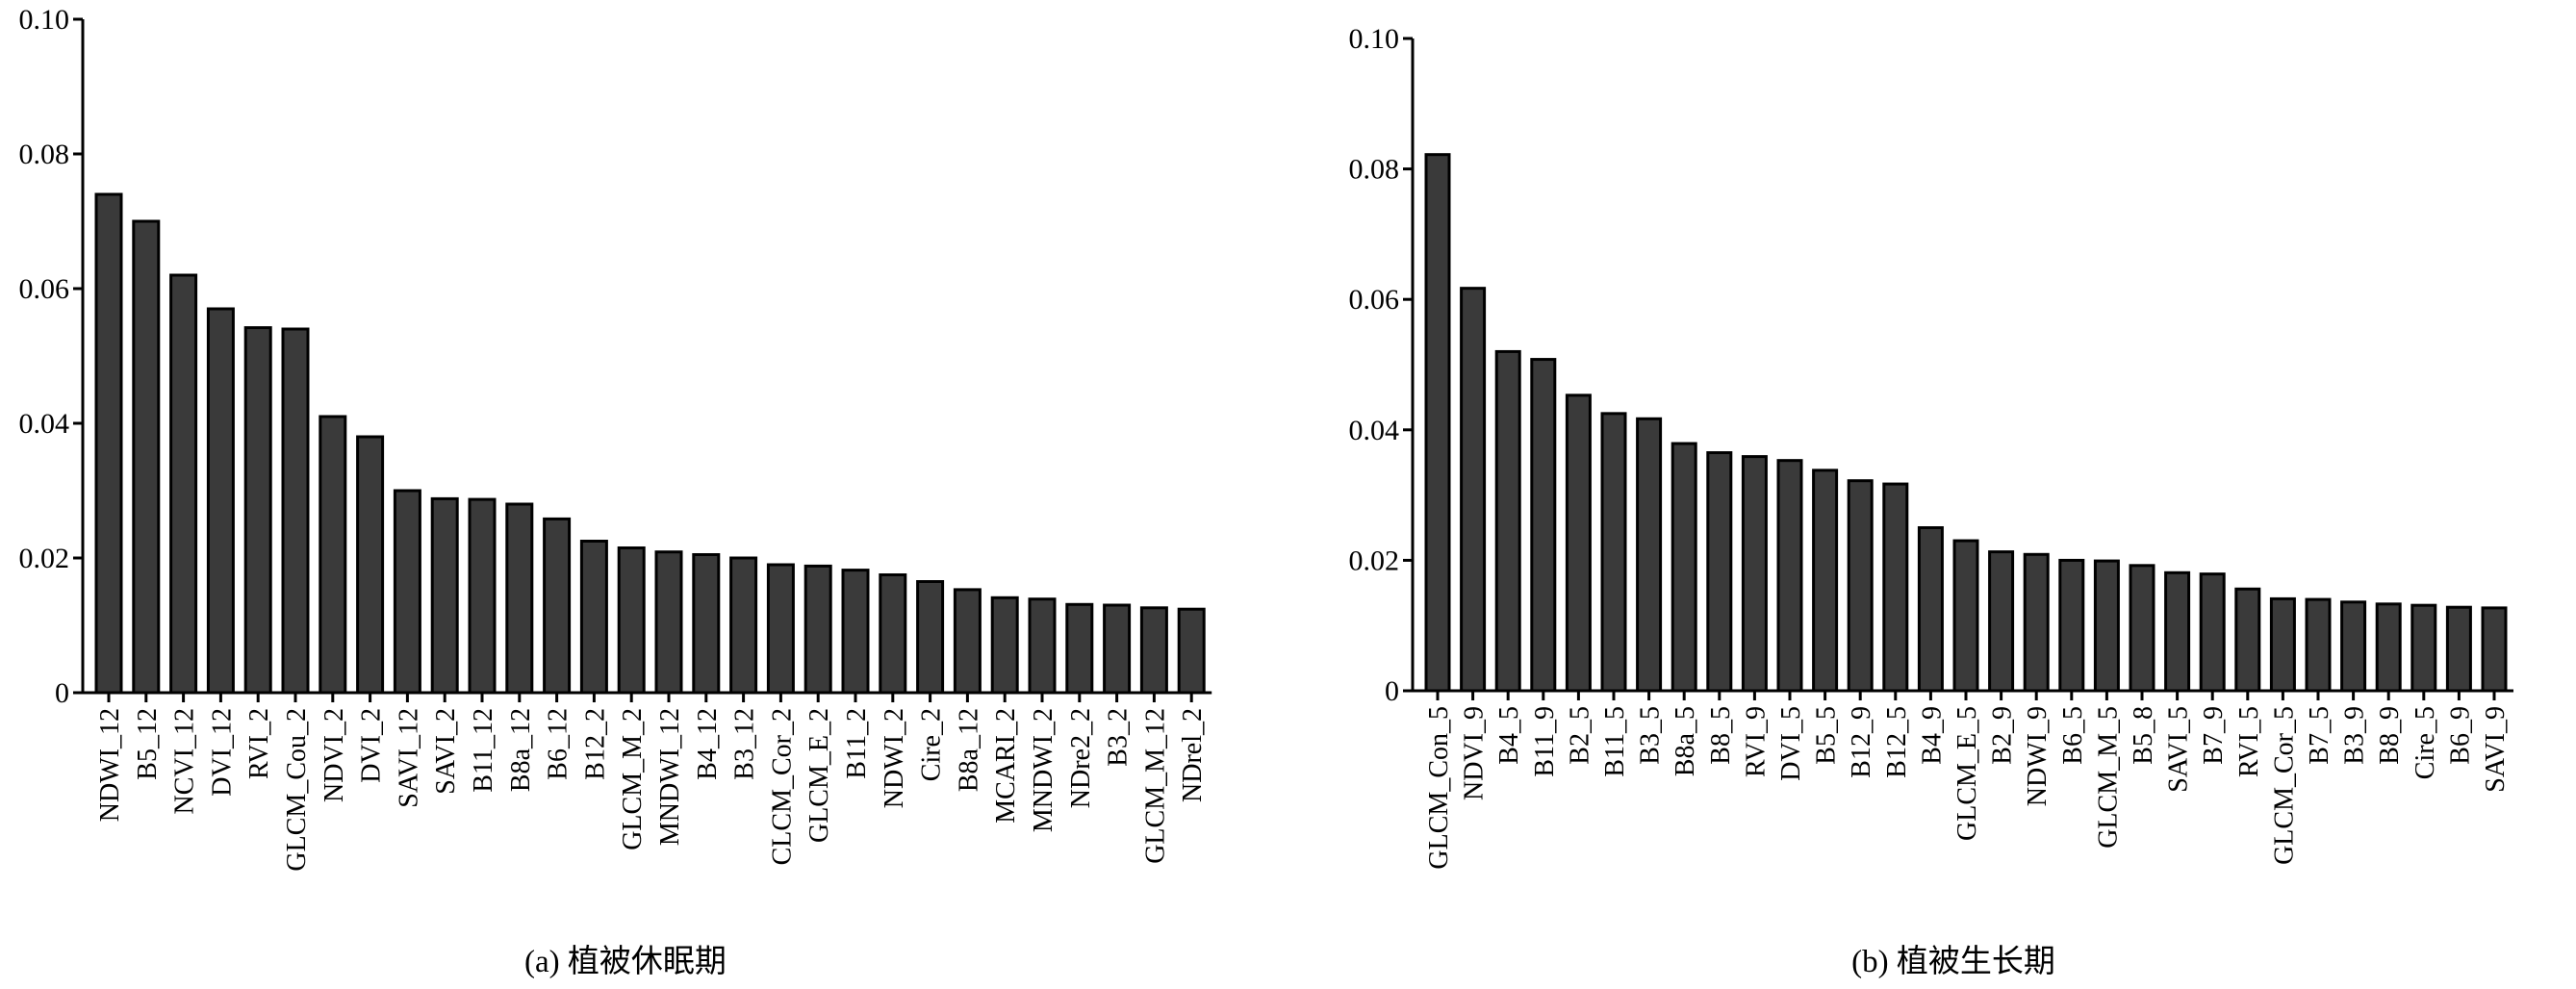 This screenshot has height=989, width=2576. Describe the element at coordinates (1756, 741) in the screenshot. I see `x-tick-label: RVI_9` at that location.